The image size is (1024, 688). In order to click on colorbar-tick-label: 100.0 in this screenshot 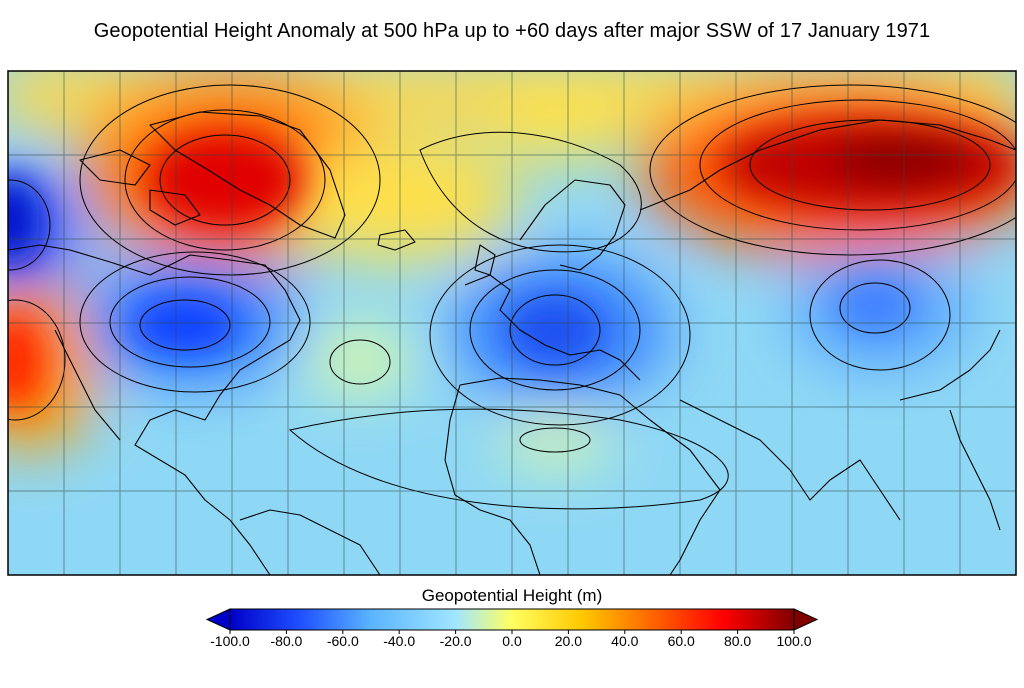, I will do `click(794, 641)`.